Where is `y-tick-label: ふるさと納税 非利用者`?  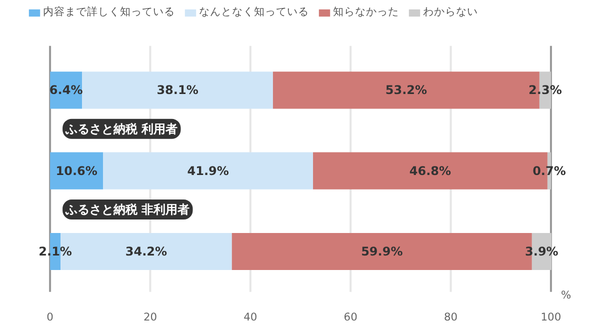 y-tick-label: ふるさと納税 非利用者 is located at coordinates (127, 209).